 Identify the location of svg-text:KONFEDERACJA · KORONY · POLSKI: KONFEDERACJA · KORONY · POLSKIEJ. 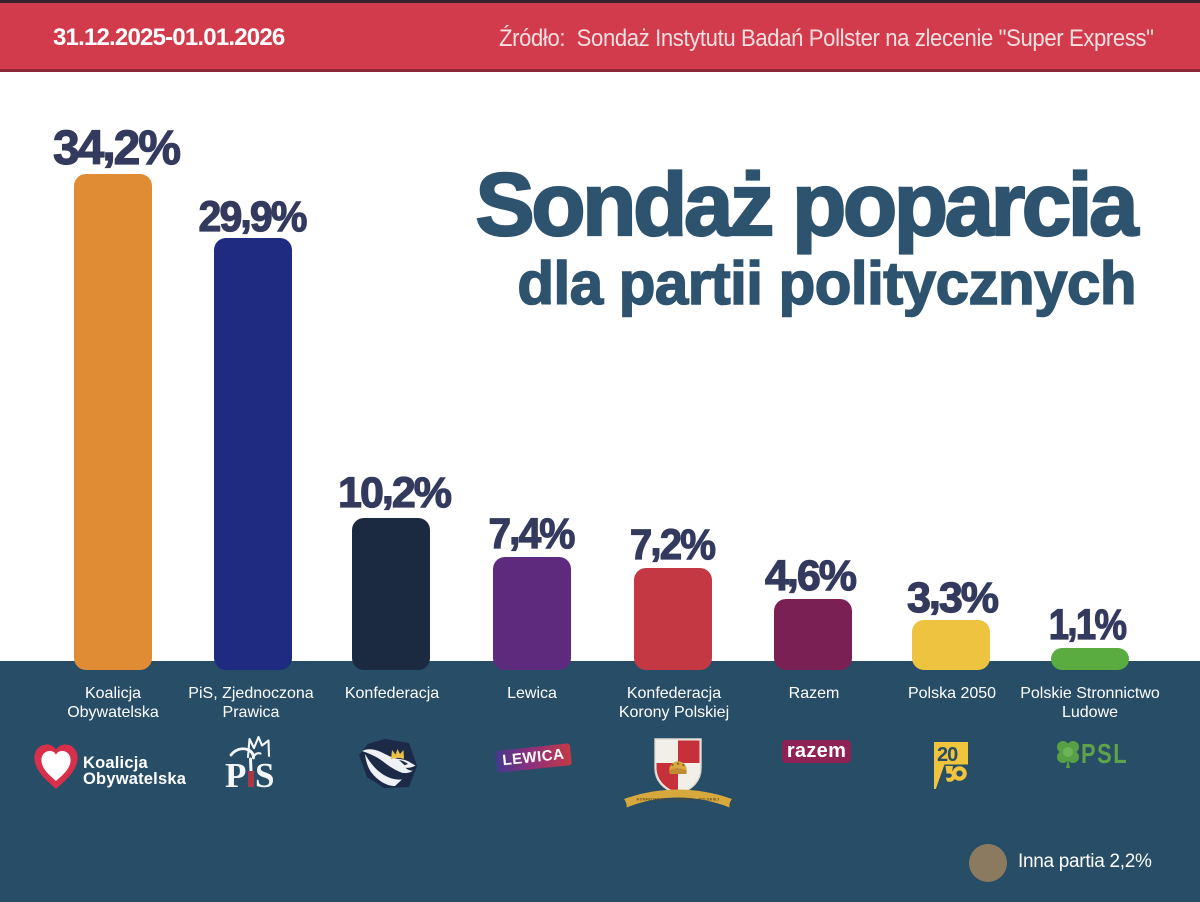
(678, 799).